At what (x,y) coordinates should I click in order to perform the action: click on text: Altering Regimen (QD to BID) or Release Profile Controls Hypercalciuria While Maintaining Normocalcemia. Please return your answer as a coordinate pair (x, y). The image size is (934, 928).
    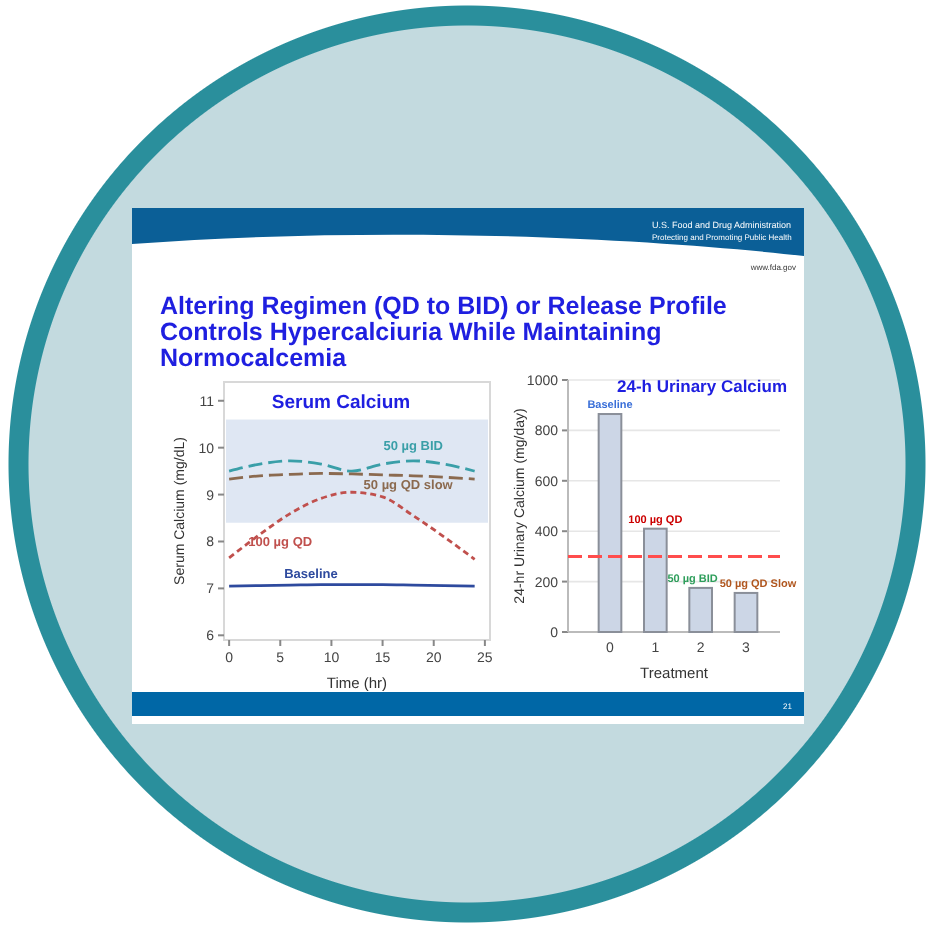
    Looking at the image, I should click on (443, 332).